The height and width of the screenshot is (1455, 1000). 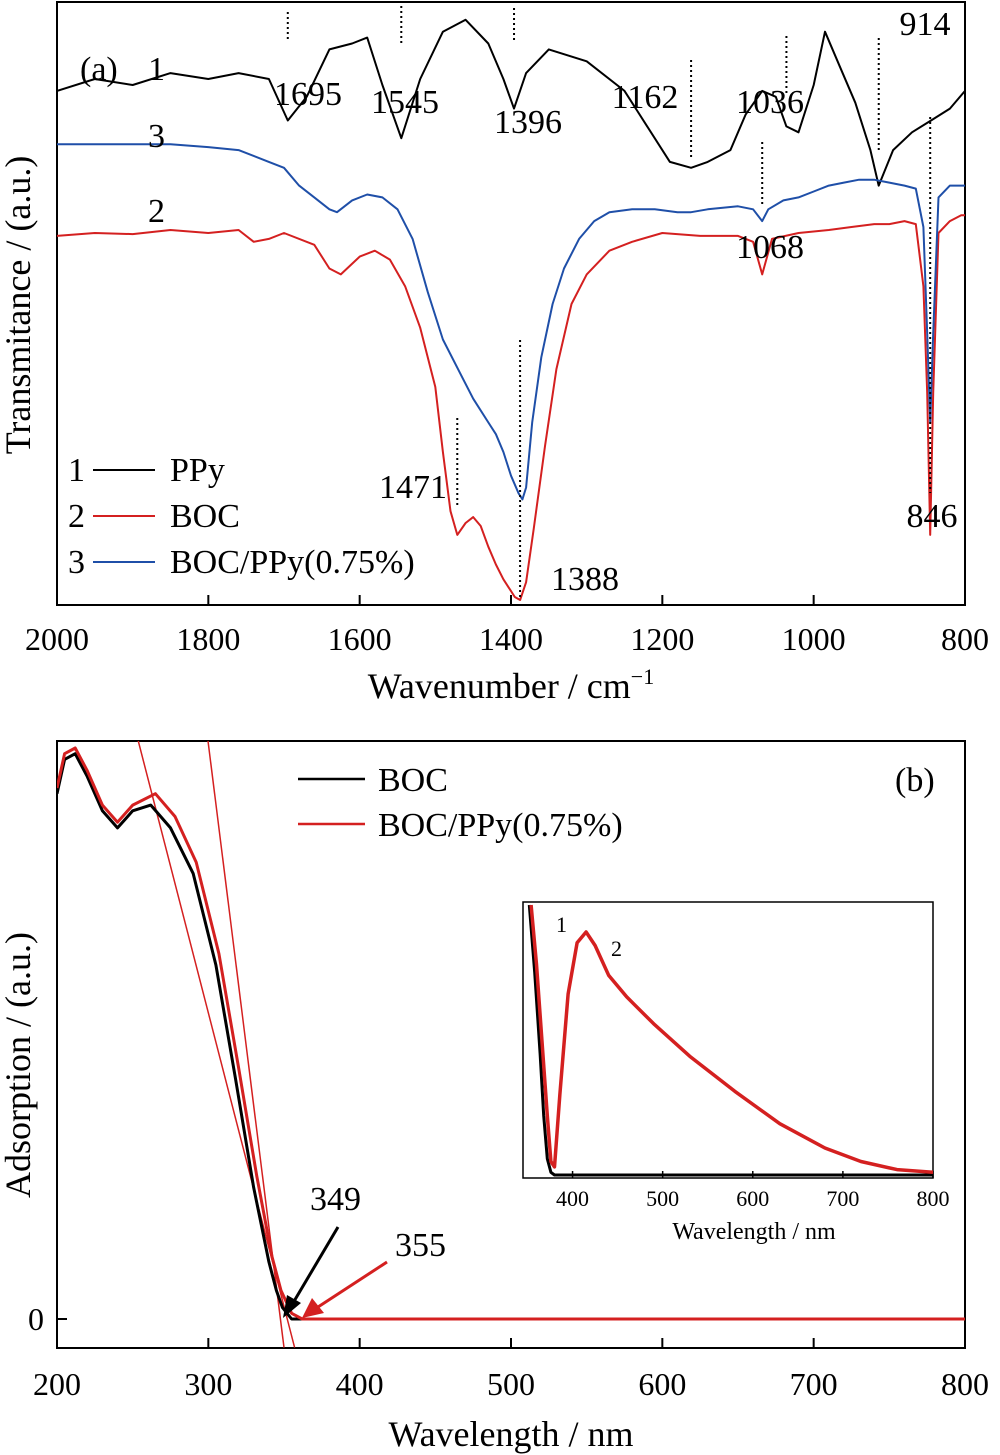 I want to click on inset-x-axis-title: Wavelength / nm, so click(x=754, y=1232).